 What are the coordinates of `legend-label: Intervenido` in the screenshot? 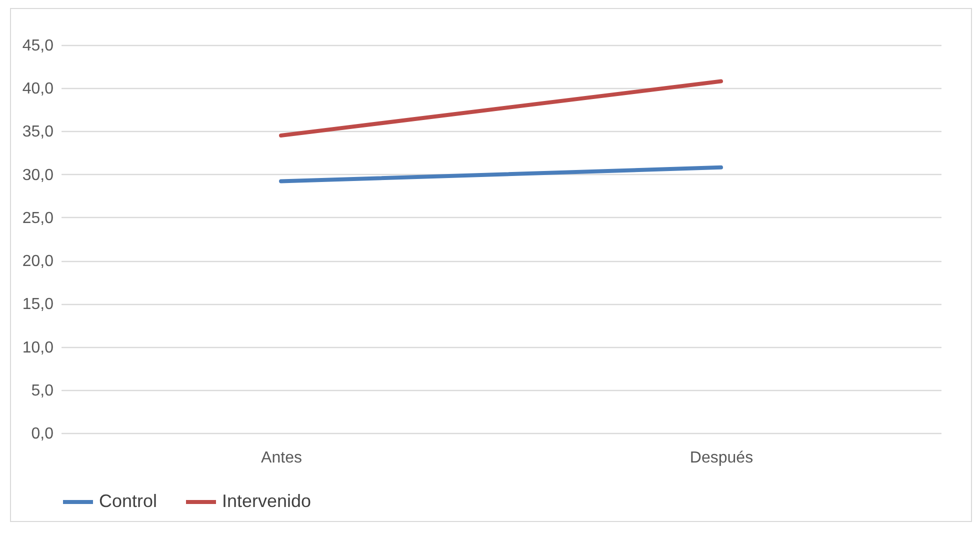 It's located at (267, 501).